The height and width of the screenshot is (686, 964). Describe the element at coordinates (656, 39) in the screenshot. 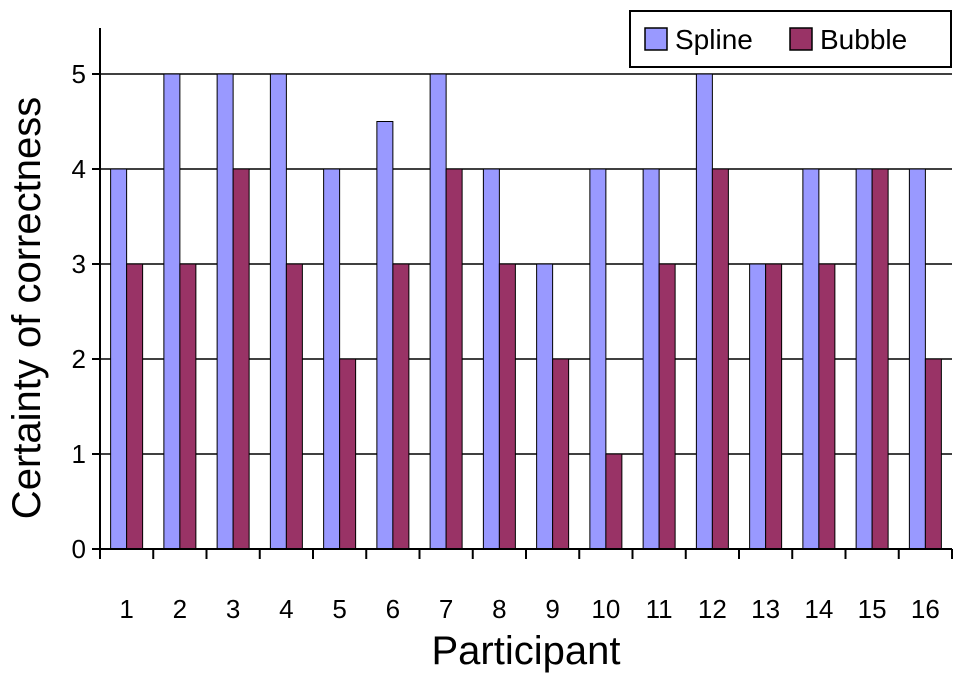

I see `legend-swatch-spline` at that location.